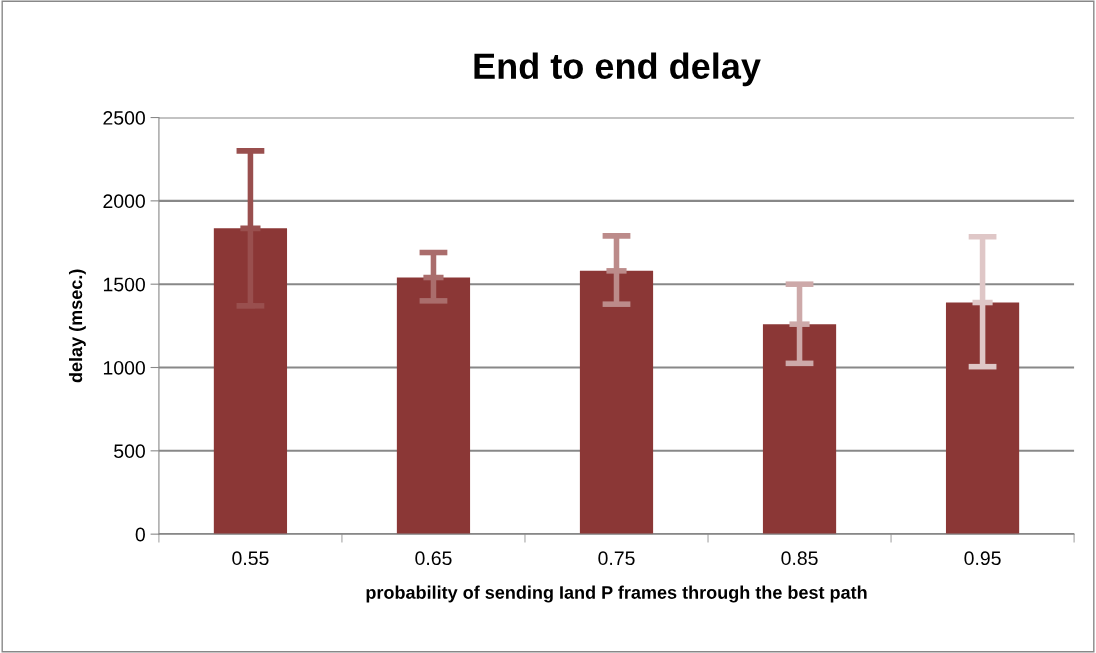 This screenshot has height=653, width=1096. Describe the element at coordinates (433, 558) in the screenshot. I see `x-tick-label: 0.65` at that location.